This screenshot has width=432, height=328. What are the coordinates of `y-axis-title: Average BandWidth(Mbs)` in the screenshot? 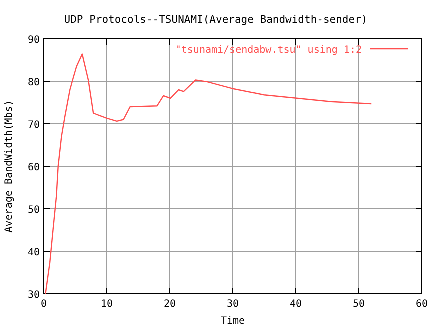 It's located at (9, 166).